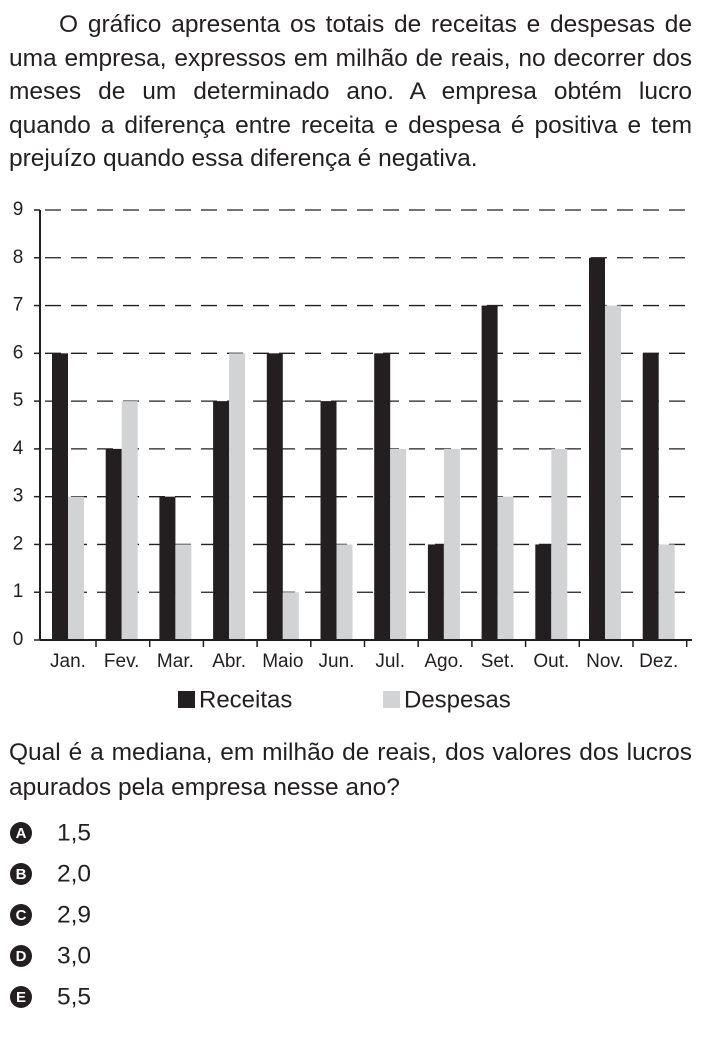 This screenshot has height=1040, width=702. Describe the element at coordinates (658, 661) in the screenshot. I see `x-tick-label: Dez.` at that location.